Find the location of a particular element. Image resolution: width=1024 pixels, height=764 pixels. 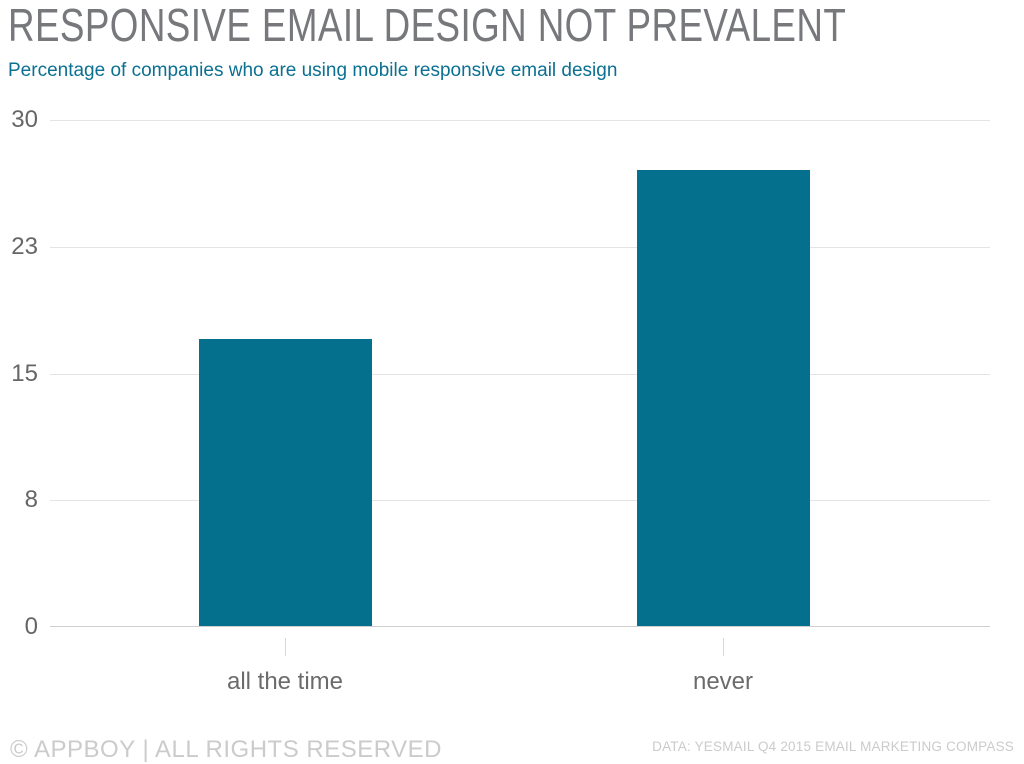

y-axis-label-0: 0 is located at coordinates (31, 626).